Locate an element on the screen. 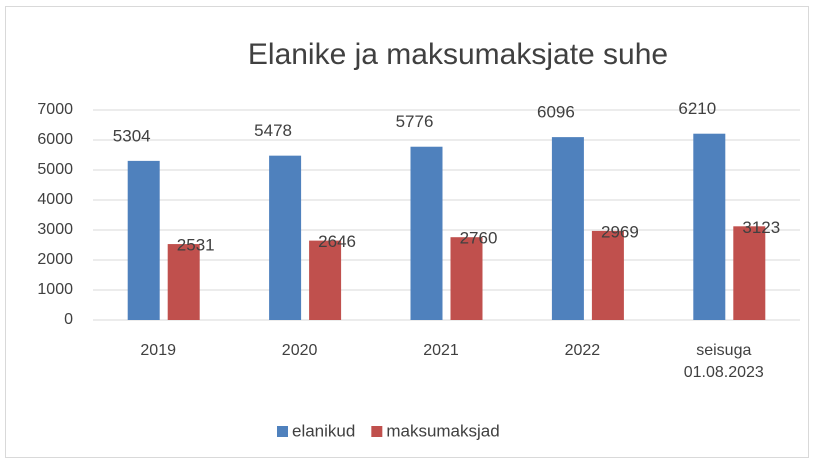 This screenshot has height=463, width=815. chart-title: Elanike ja maksumaksjate suhe is located at coordinates (458, 54).